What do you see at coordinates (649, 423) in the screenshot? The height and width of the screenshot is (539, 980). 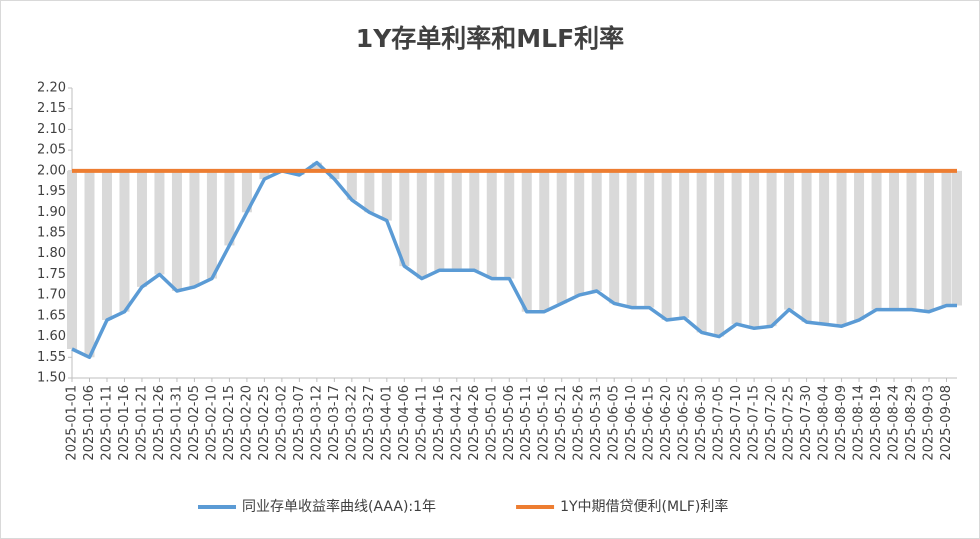 I see `x-tick-label: 2025-06-15` at bounding box center [649, 423].